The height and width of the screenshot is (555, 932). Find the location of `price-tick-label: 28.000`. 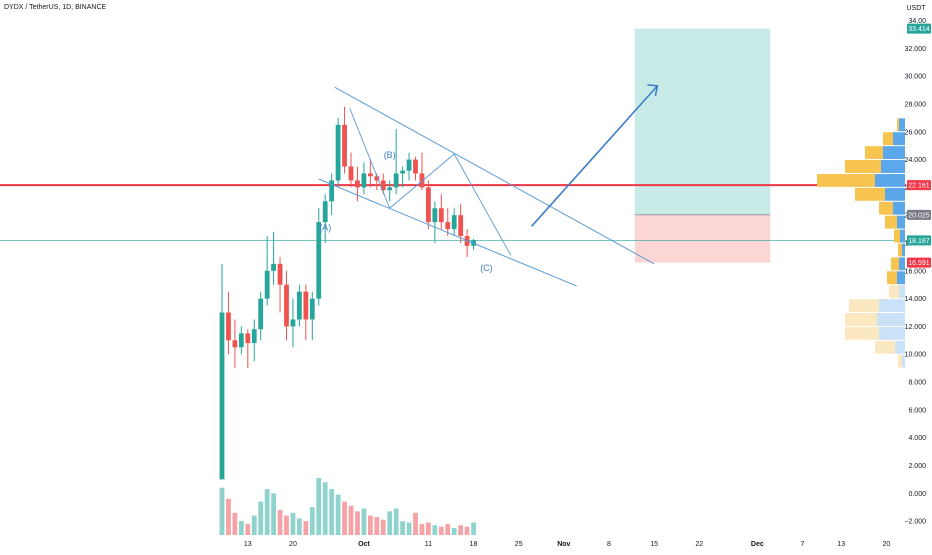

price-tick-label: 28.000 is located at coordinates (916, 104).